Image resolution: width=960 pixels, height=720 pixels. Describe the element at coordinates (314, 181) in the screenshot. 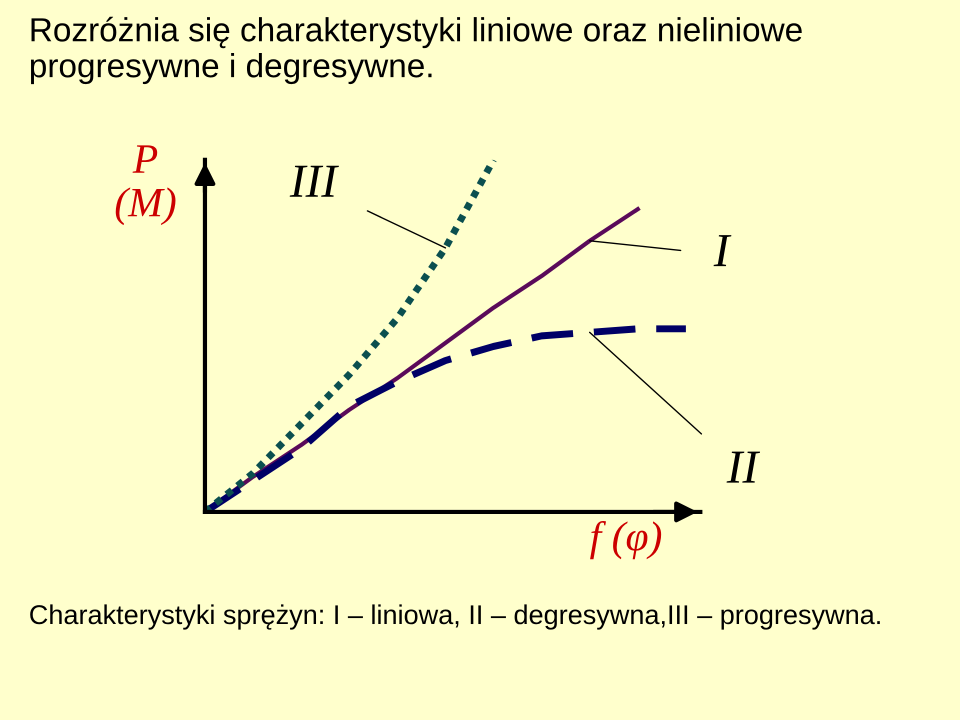

I see `text: III` at that location.